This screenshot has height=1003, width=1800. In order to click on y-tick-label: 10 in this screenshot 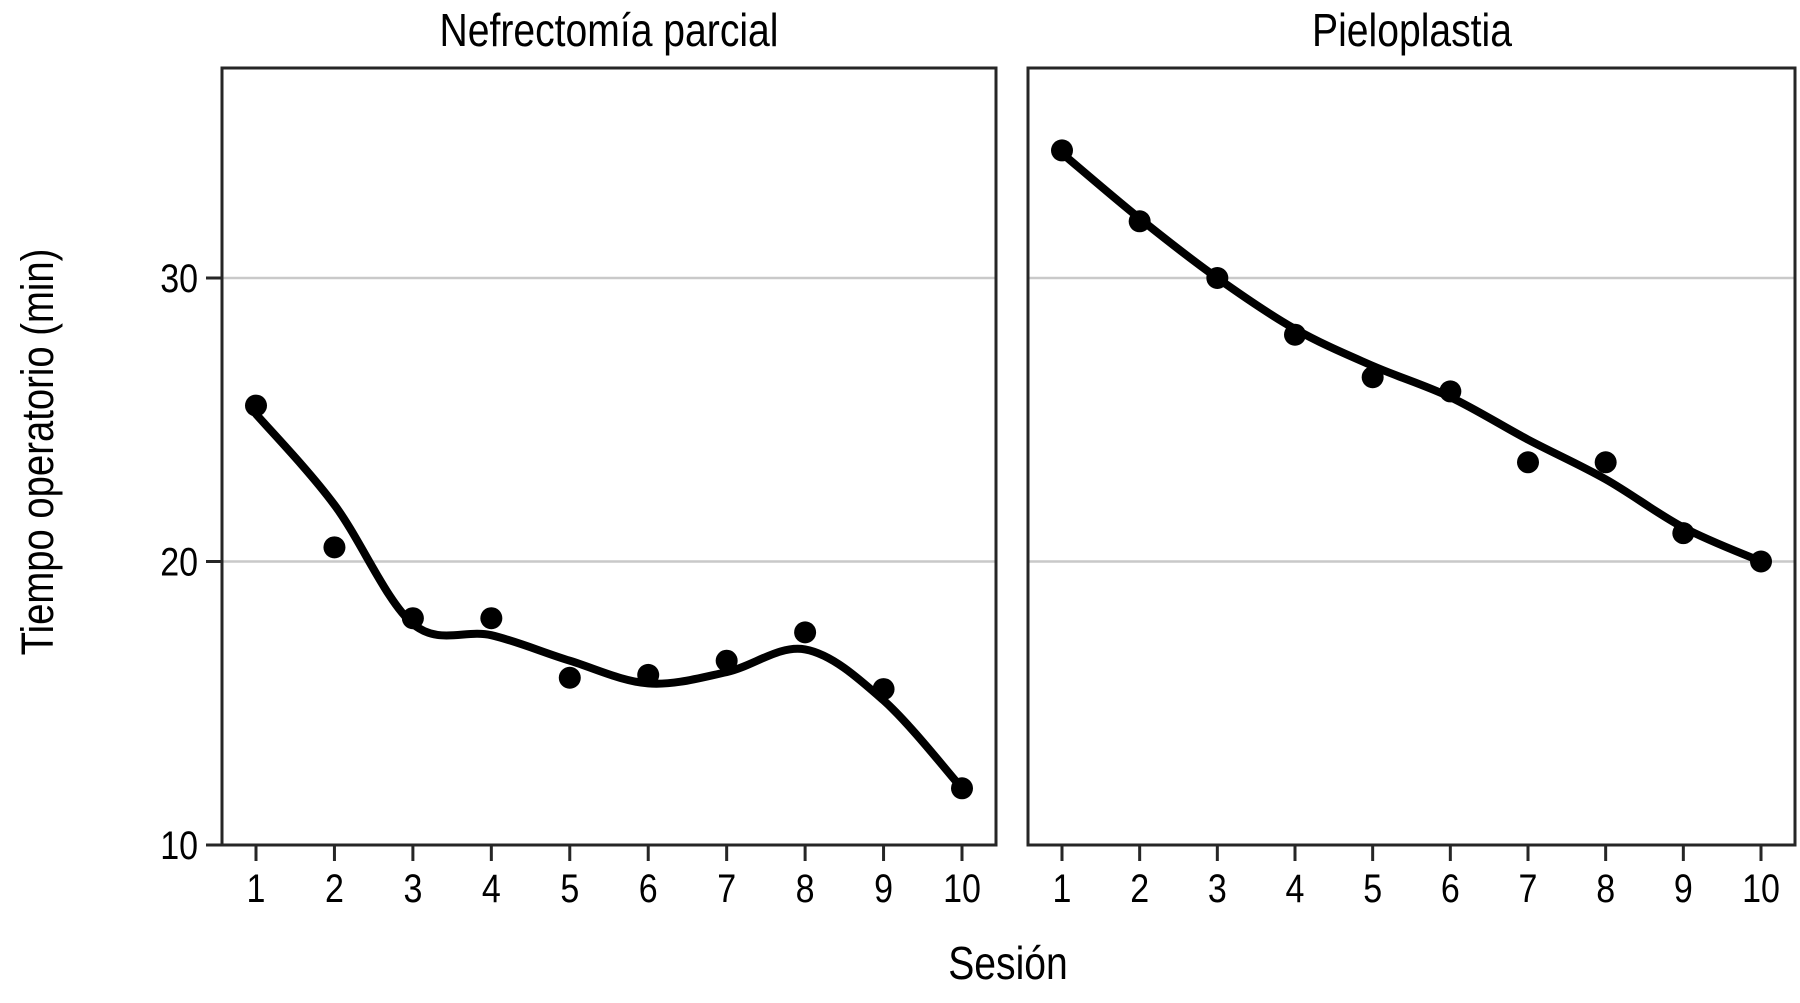, I will do `click(179, 844)`.